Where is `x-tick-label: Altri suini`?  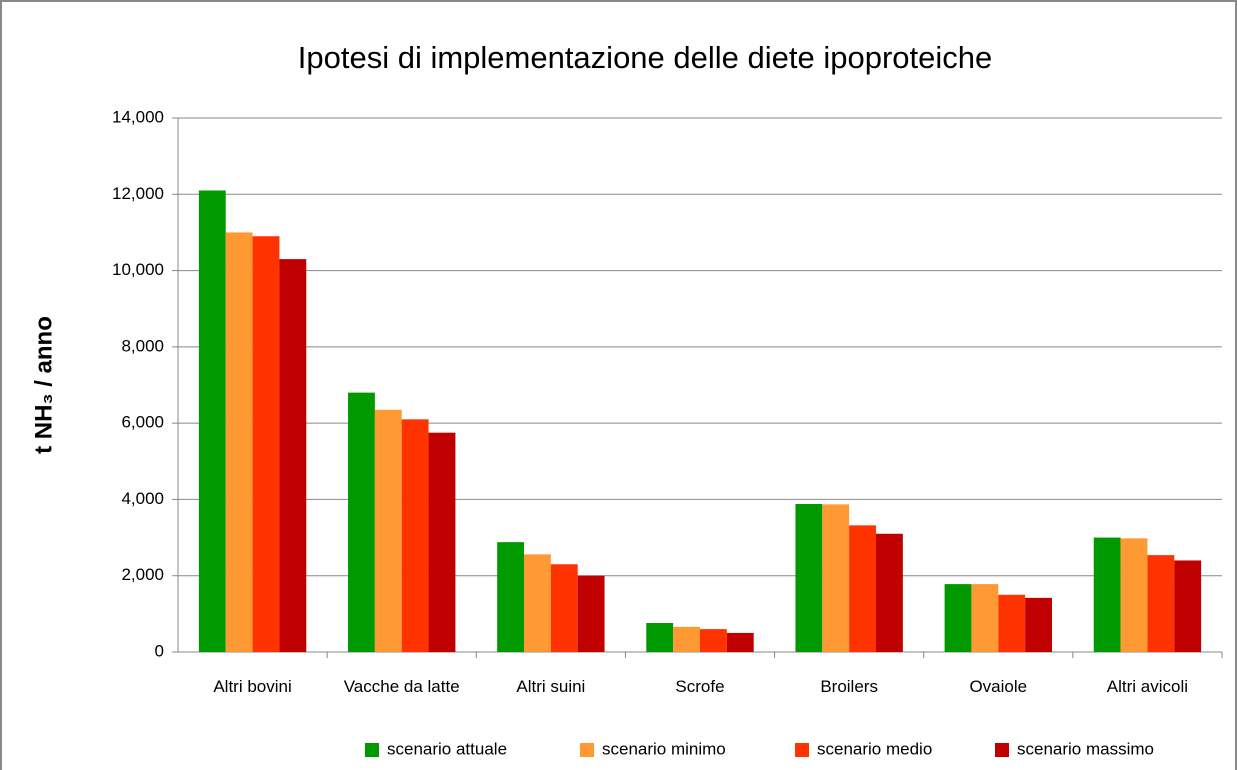 x-tick-label: Altri suini is located at coordinates (551, 686).